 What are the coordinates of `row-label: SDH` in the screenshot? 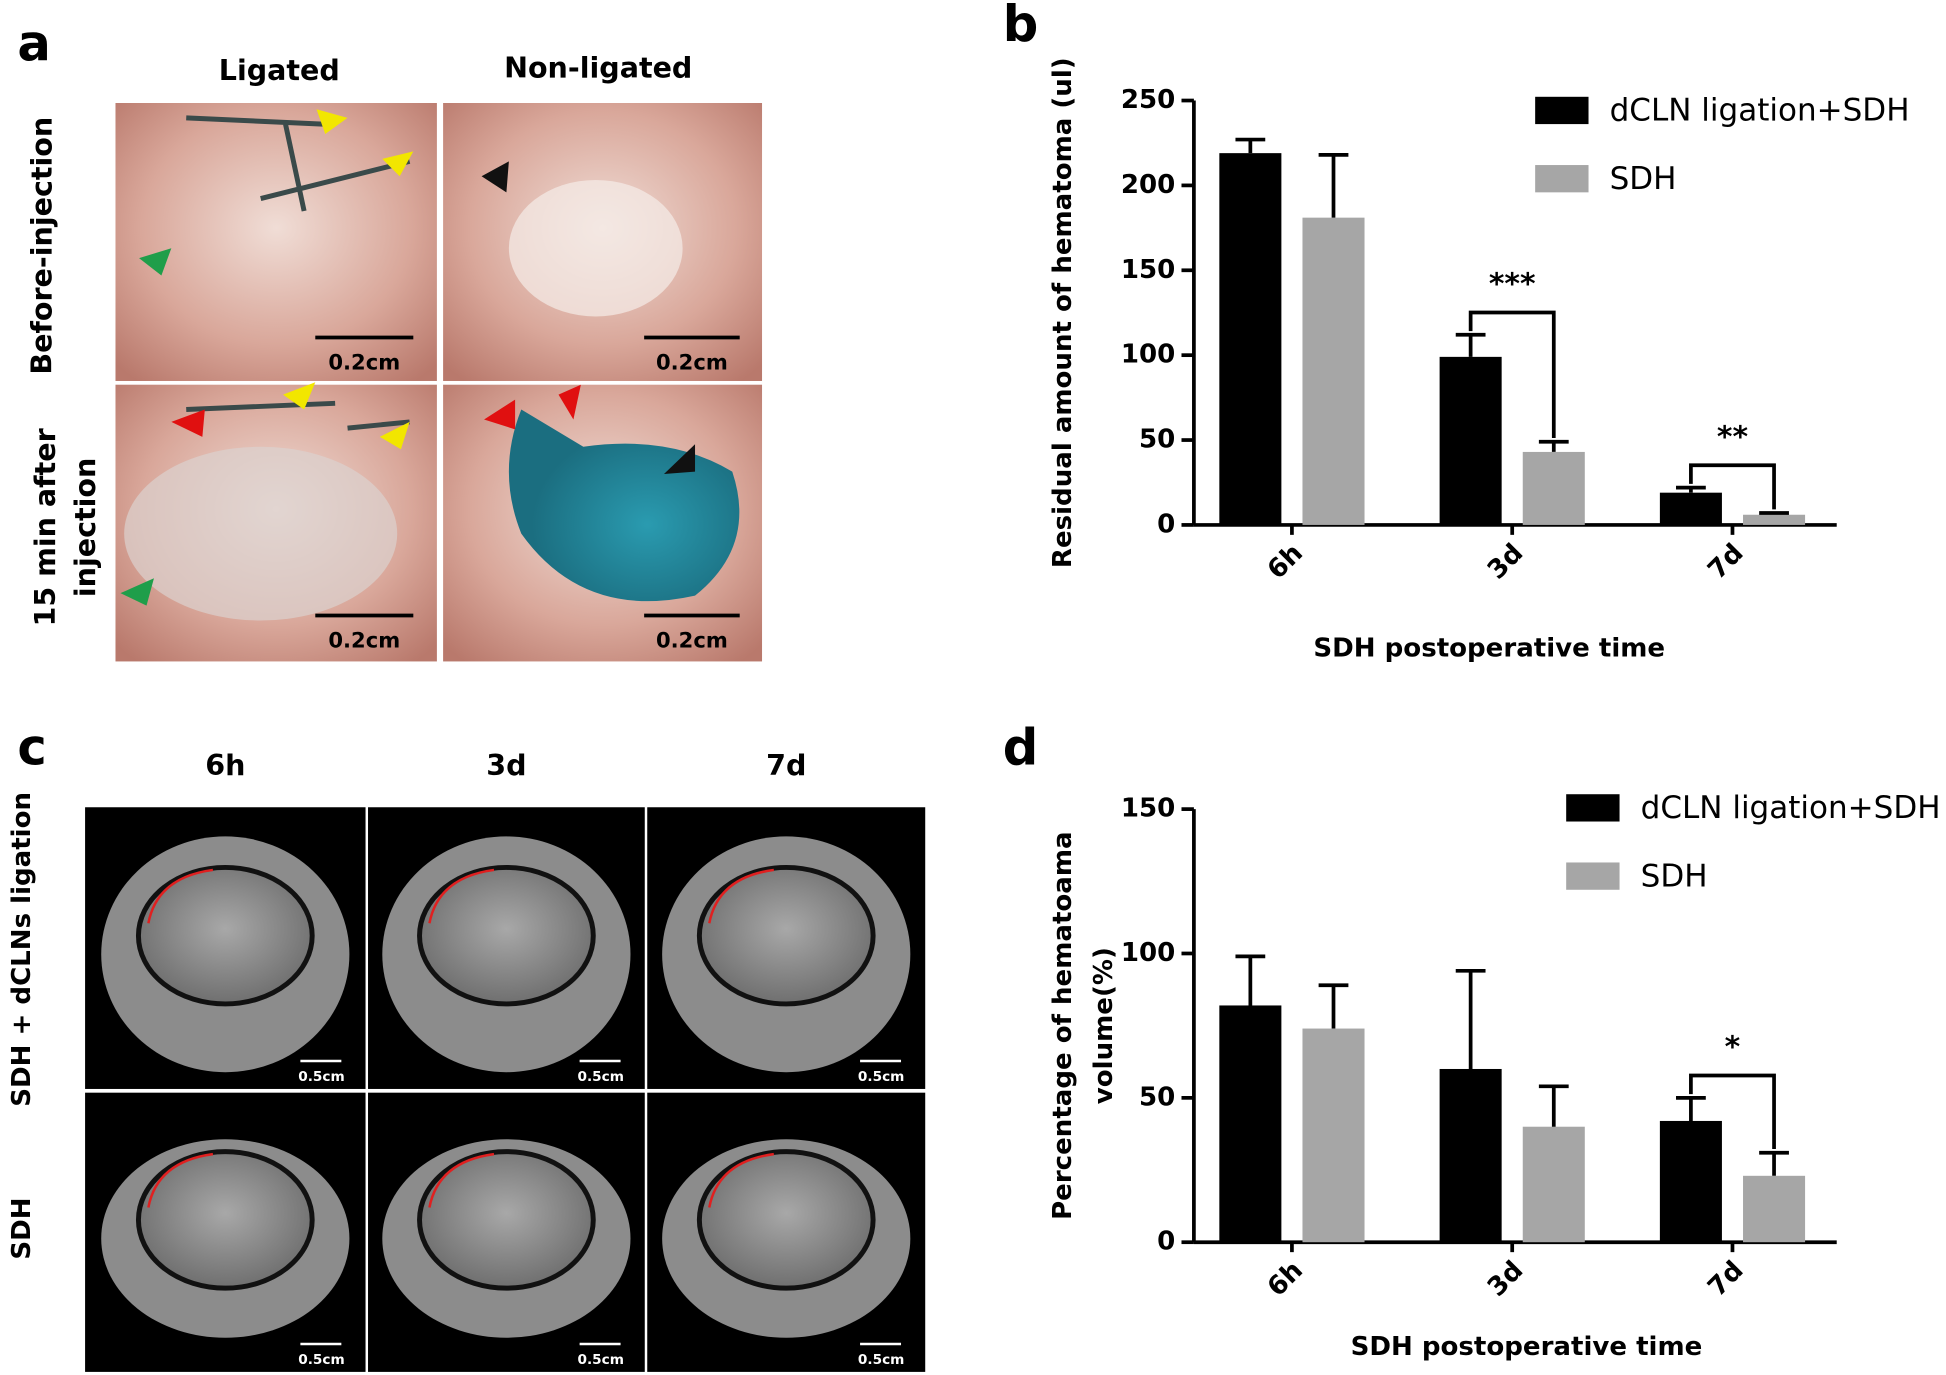 It's located at (22, 1228).